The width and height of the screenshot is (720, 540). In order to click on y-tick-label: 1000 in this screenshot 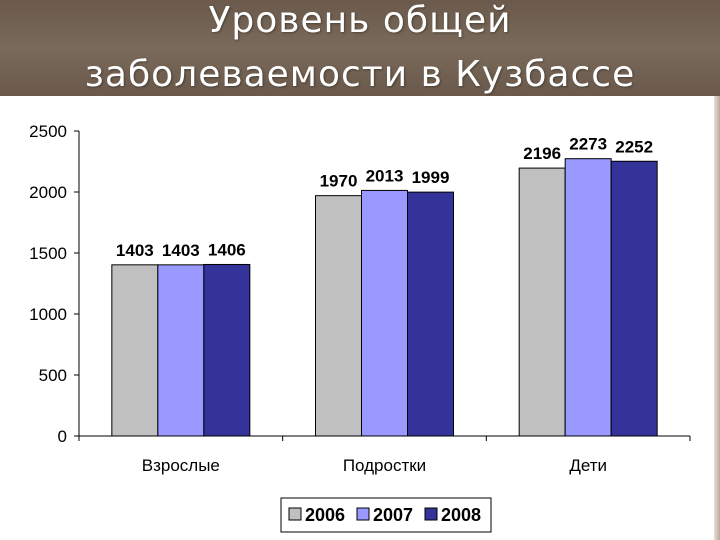, I will do `click(48, 314)`.